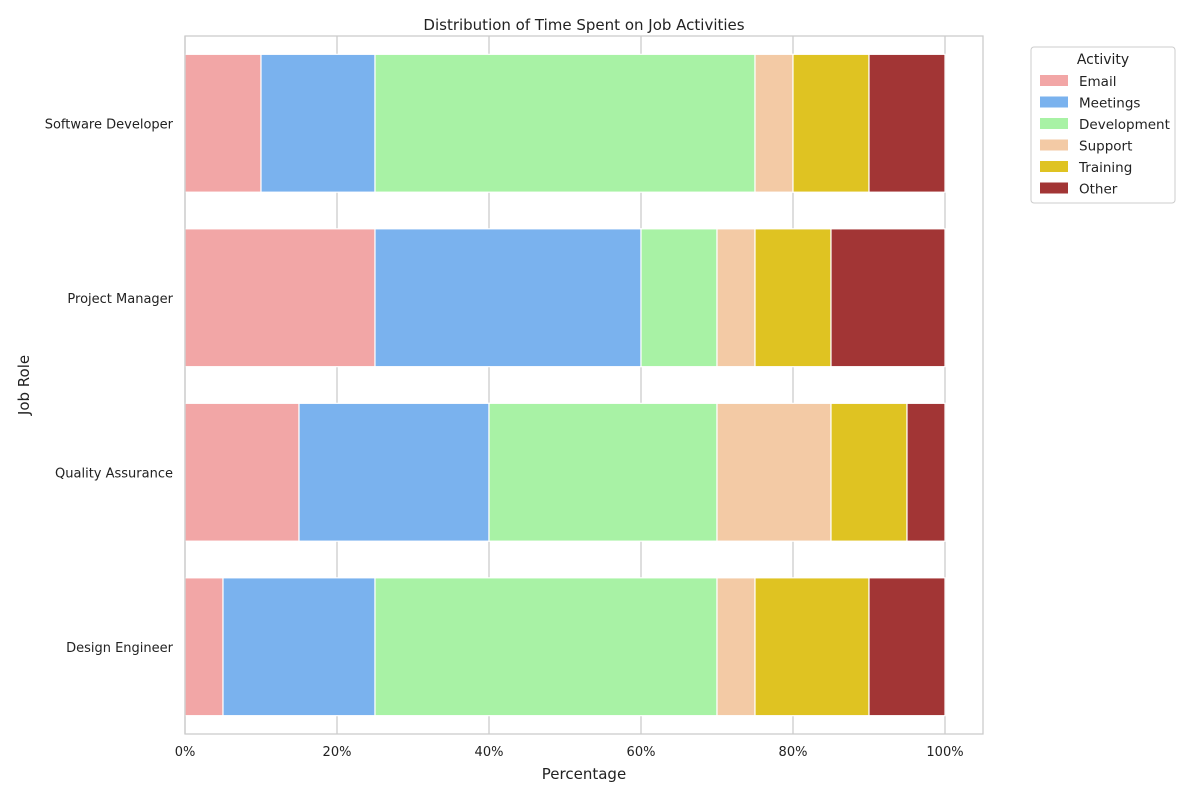 The height and width of the screenshot is (800, 1200). What do you see at coordinates (1103, 60) in the screenshot?
I see `legend-title: Activity` at bounding box center [1103, 60].